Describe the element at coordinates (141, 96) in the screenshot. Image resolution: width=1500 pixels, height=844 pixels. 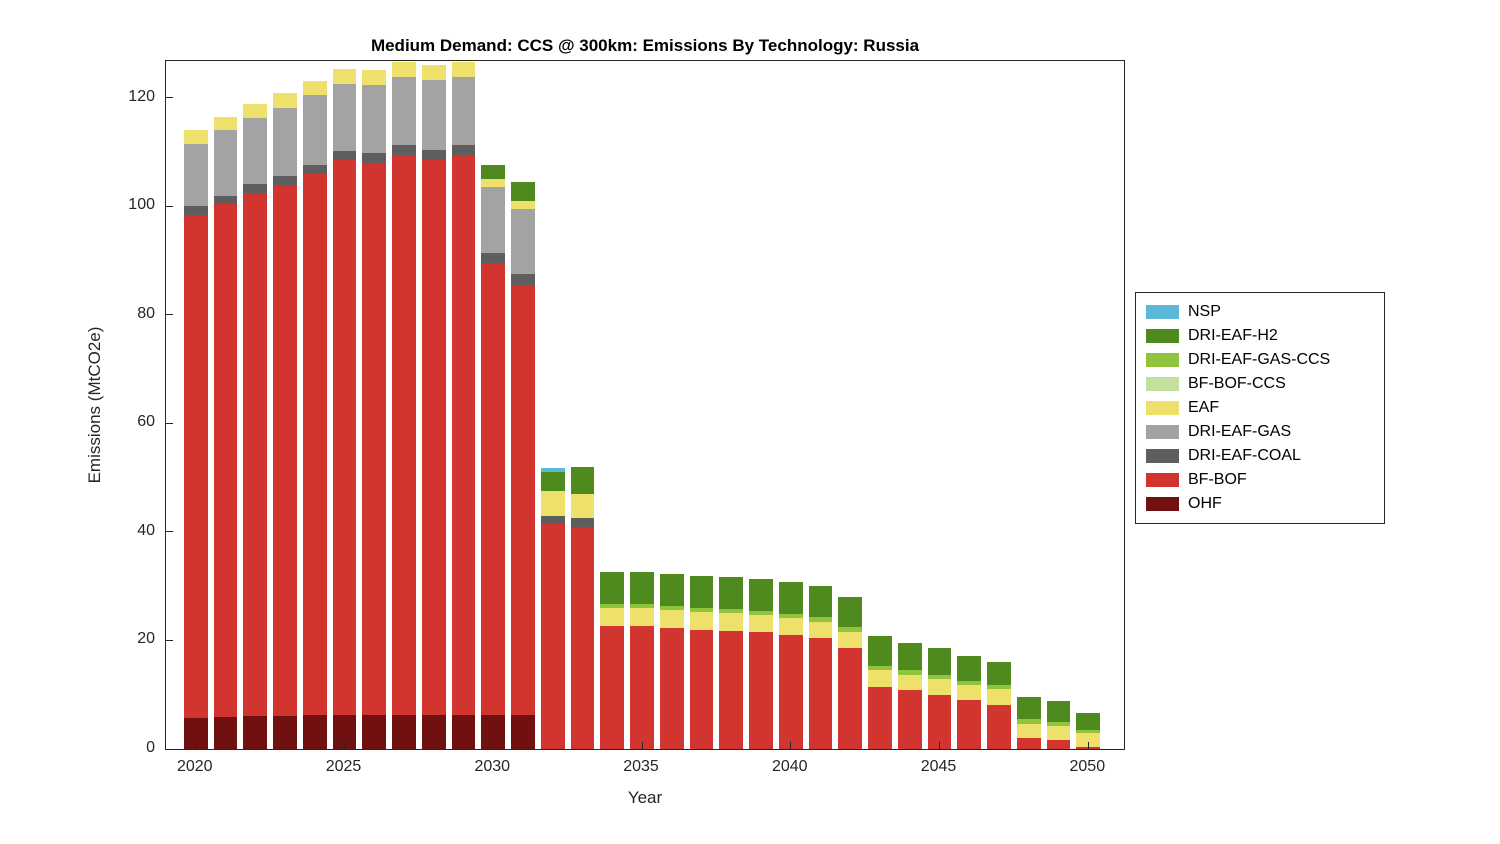
I see `y-tick-label: 120` at that location.